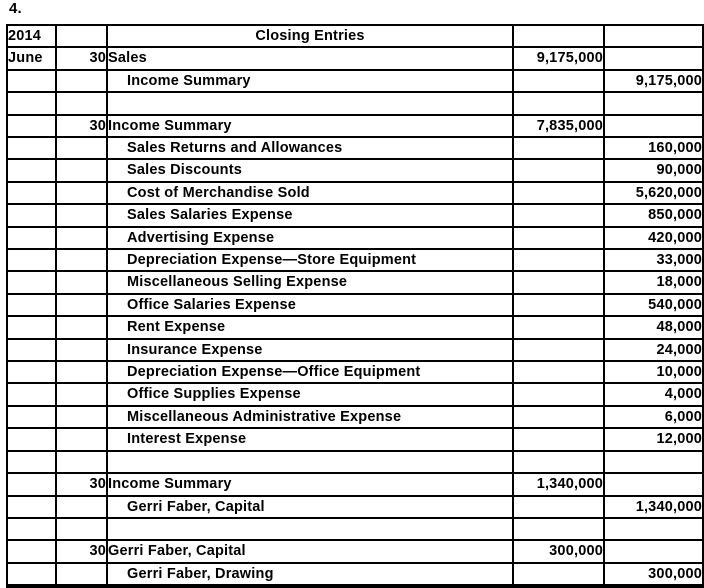 Image resolution: width=704 pixels, height=588 pixels. What do you see at coordinates (653, 574) in the screenshot?
I see `cell-credit: 300,000` at bounding box center [653, 574].